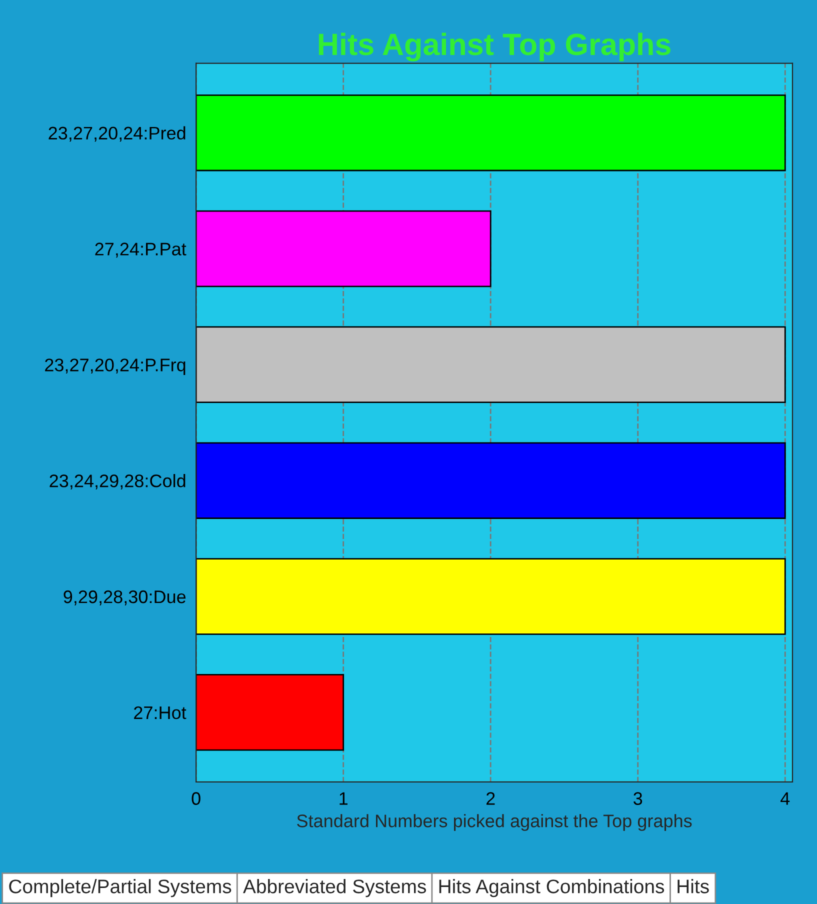  What do you see at coordinates (551, 888) in the screenshot?
I see `text: Hits Against Combinations` at bounding box center [551, 888].